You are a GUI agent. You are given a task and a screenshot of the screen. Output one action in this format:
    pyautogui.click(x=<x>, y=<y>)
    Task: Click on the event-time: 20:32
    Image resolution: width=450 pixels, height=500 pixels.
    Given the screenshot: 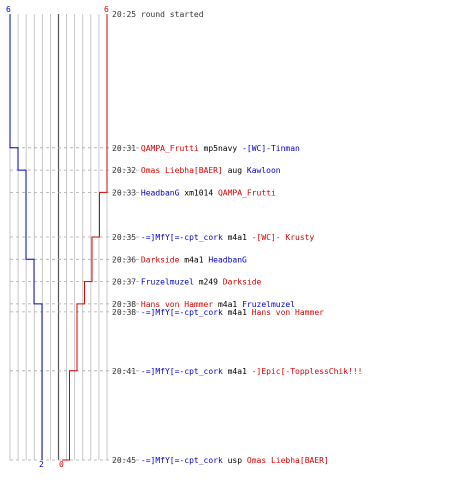 What is the action you would take?
    pyautogui.click(x=126, y=170)
    